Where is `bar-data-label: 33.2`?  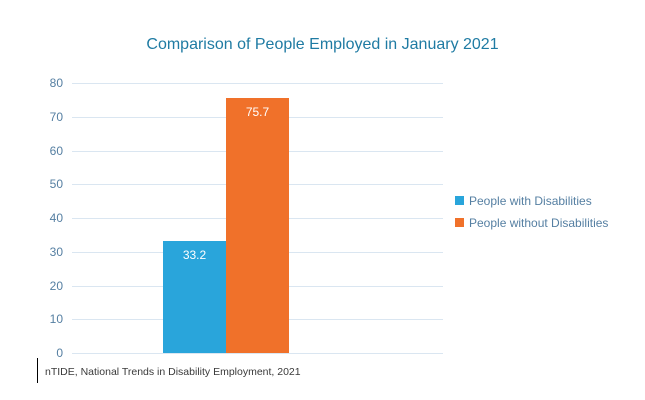
bar-data-label: 33.2 is located at coordinates (194, 254).